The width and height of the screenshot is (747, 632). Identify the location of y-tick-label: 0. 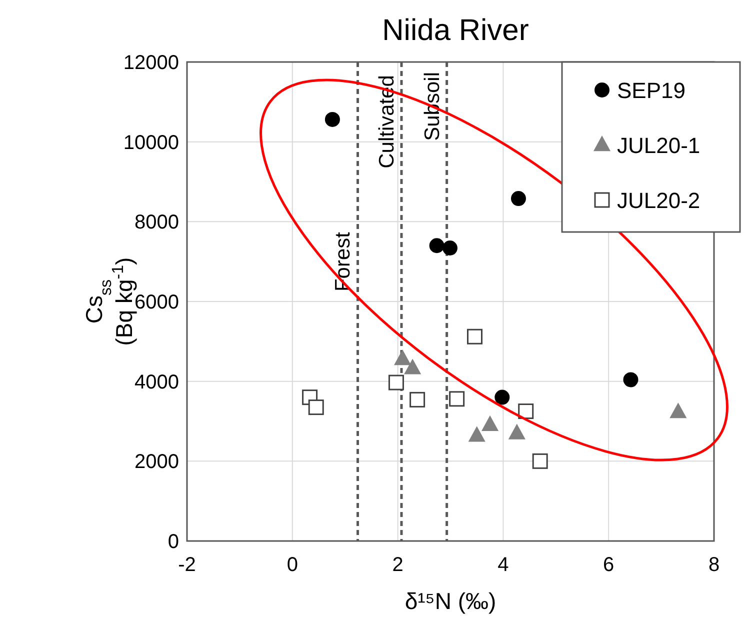
(173, 542).